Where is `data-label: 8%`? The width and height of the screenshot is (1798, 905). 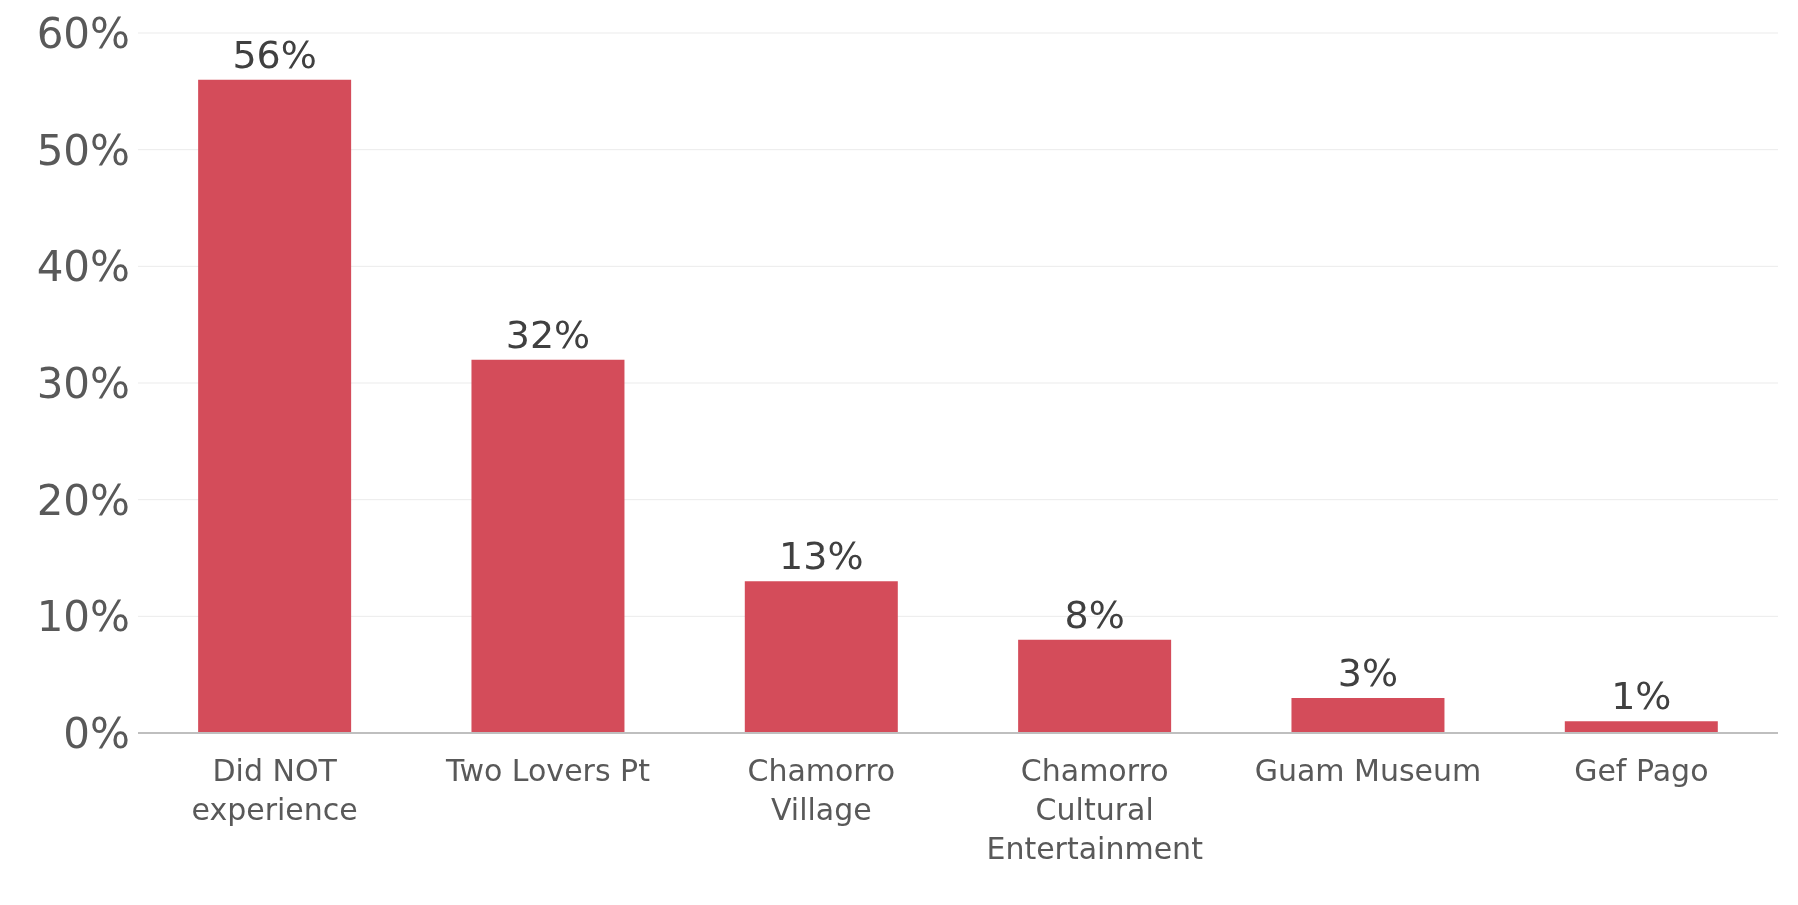
data-label: 8% is located at coordinates (1094, 614).